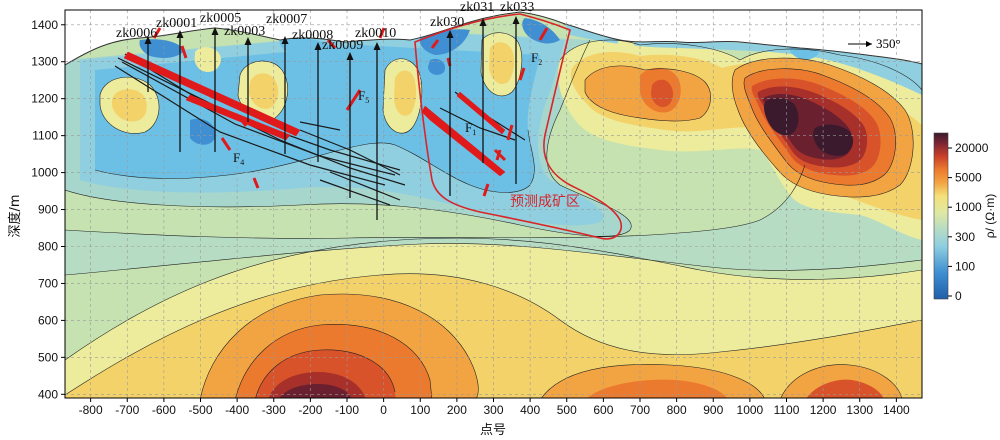 This screenshot has width=1000, height=440. What do you see at coordinates (44, 25) in the screenshot?
I see `y-tick-label: 1400` at bounding box center [44, 25].